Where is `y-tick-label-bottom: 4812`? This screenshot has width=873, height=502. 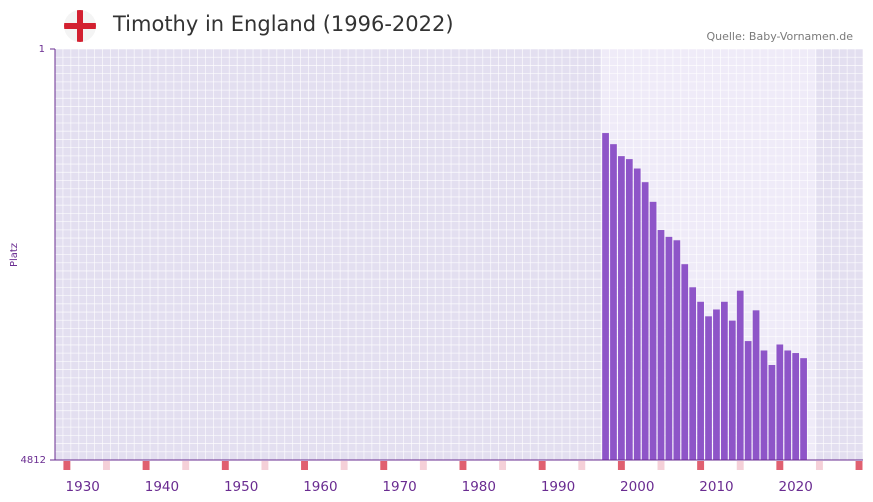
y-tick-label-bottom: 4812 is located at coordinates (33, 460).